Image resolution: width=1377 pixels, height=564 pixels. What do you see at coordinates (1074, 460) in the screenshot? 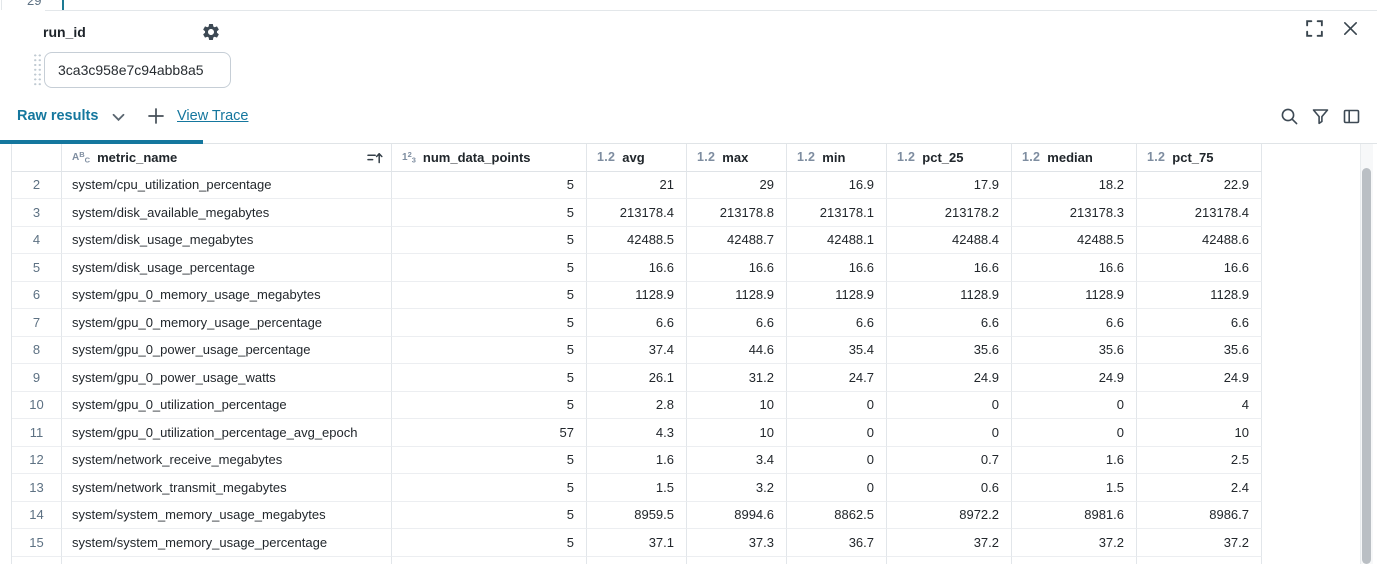
I see `cell-median: 1.6` at bounding box center [1074, 460].